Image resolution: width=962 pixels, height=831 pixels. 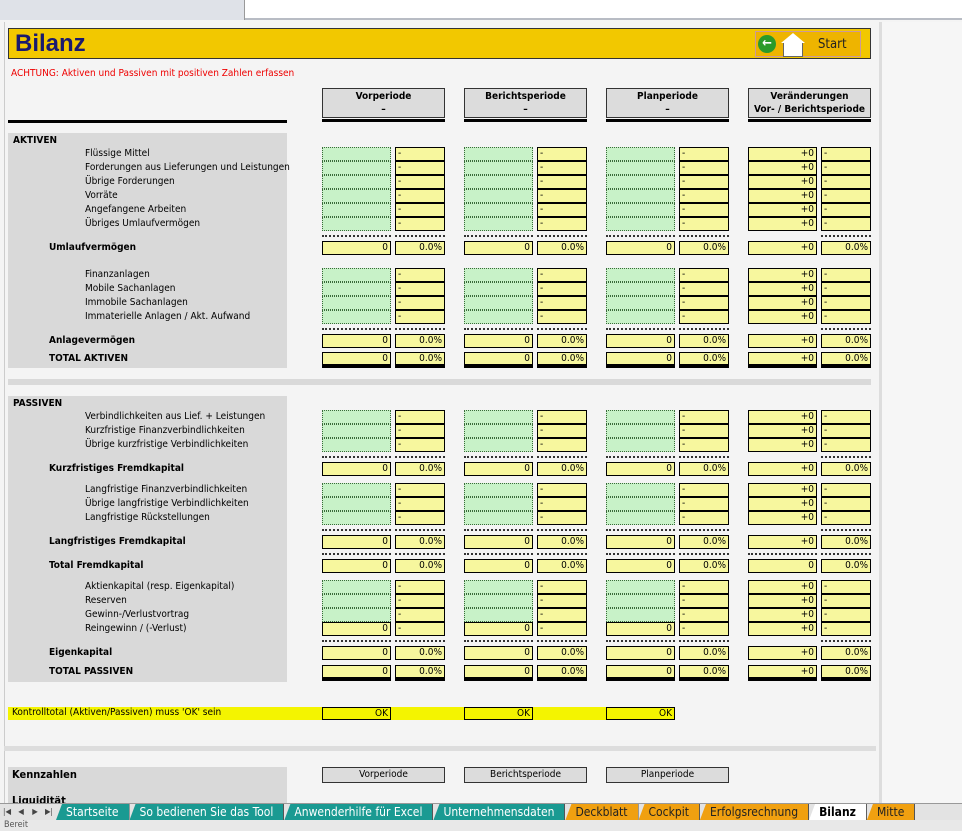 I want to click on sheet-tab: Unternehmensdaten, so click(x=499, y=812).